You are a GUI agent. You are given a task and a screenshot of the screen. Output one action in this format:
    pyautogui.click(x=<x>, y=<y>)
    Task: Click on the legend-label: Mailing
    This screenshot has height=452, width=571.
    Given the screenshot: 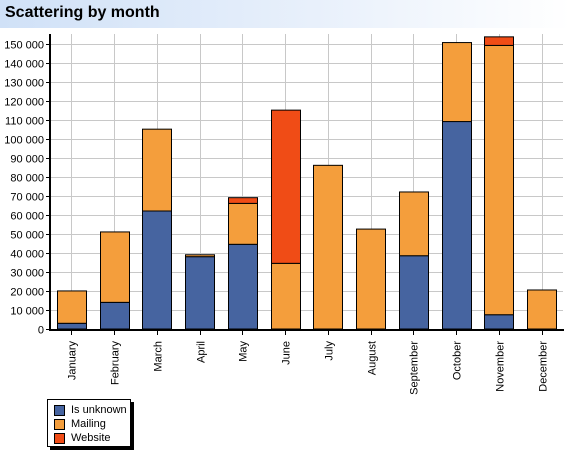 What is the action you would take?
    pyautogui.click(x=88, y=424)
    